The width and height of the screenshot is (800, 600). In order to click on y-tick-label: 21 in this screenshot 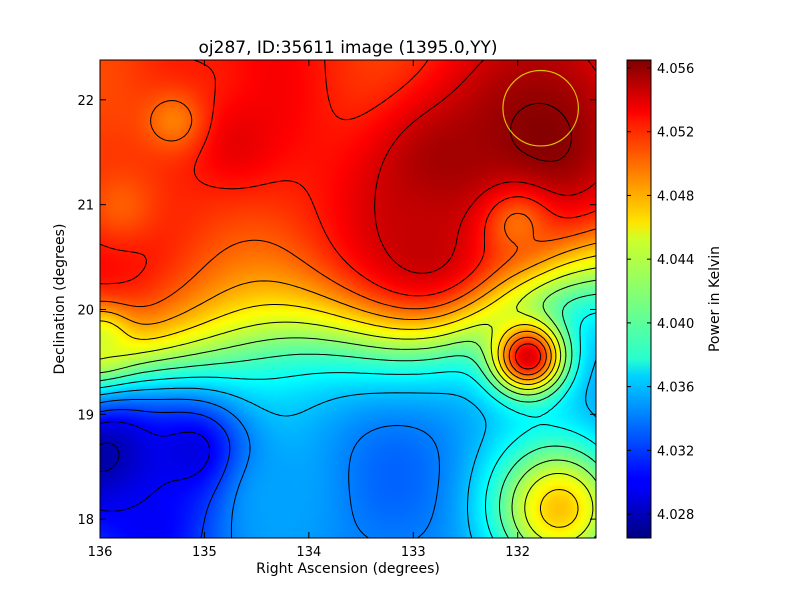, I will do `click(85, 206)`.